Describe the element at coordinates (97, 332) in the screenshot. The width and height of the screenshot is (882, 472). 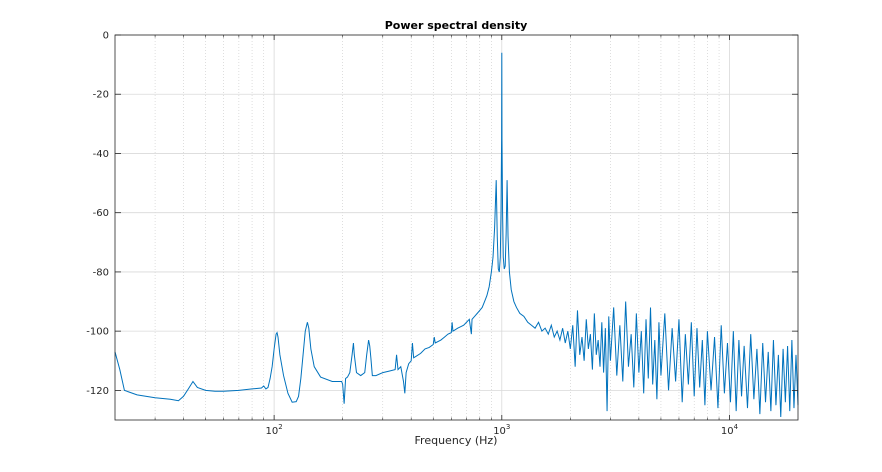
I see `y-tick-label: -100` at that location.